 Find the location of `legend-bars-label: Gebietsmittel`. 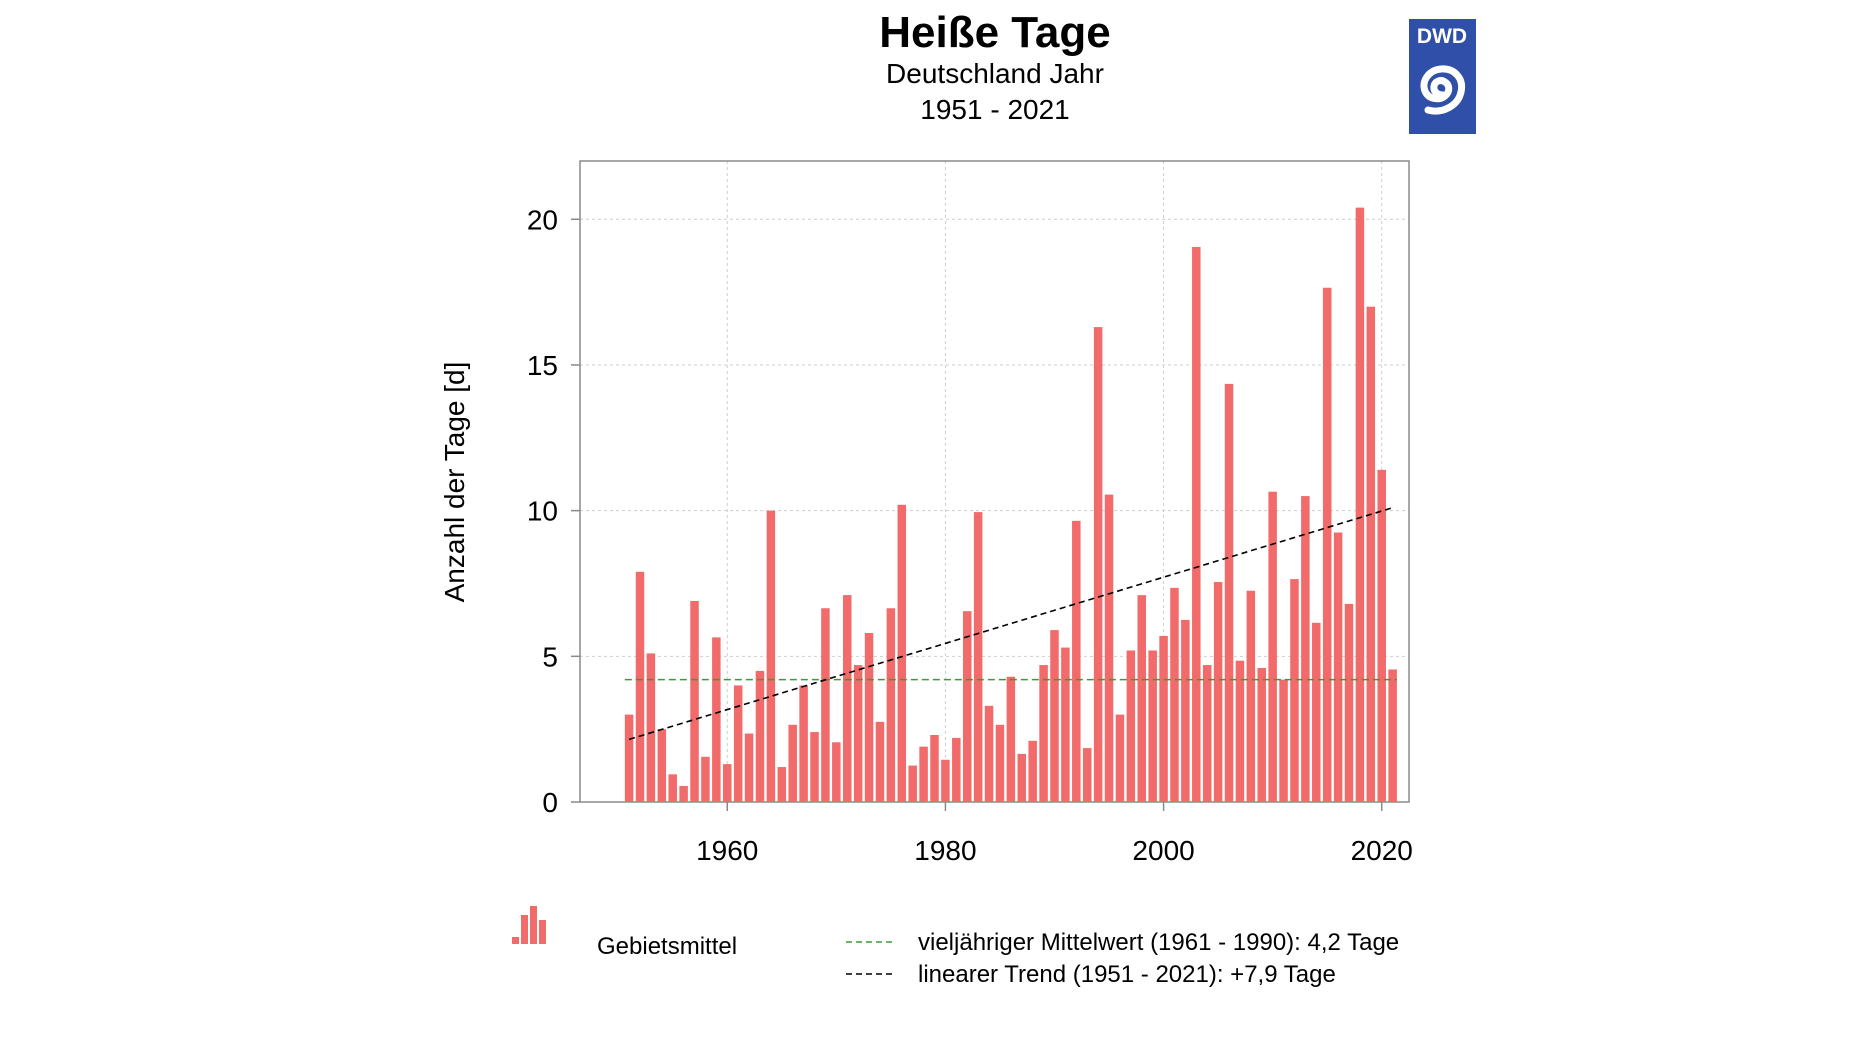

legend-bars-label: Gebietsmittel is located at coordinates (667, 946).